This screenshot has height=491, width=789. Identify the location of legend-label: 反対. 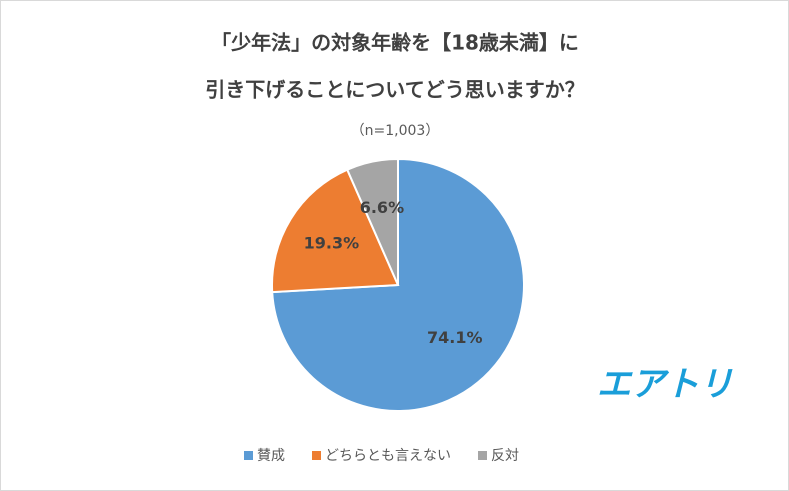
(505, 456).